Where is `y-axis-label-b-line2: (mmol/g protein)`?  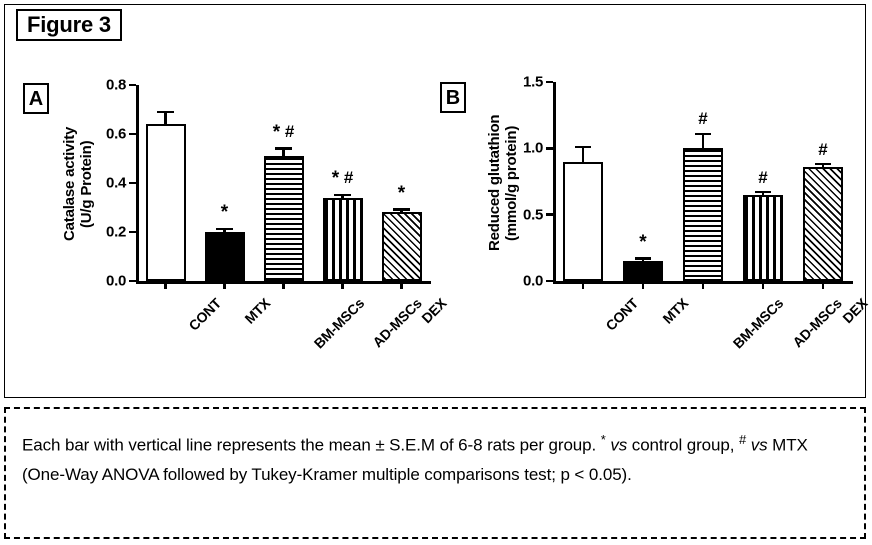 y-axis-label-b-line2: (mmol/g protein) is located at coordinates (511, 183).